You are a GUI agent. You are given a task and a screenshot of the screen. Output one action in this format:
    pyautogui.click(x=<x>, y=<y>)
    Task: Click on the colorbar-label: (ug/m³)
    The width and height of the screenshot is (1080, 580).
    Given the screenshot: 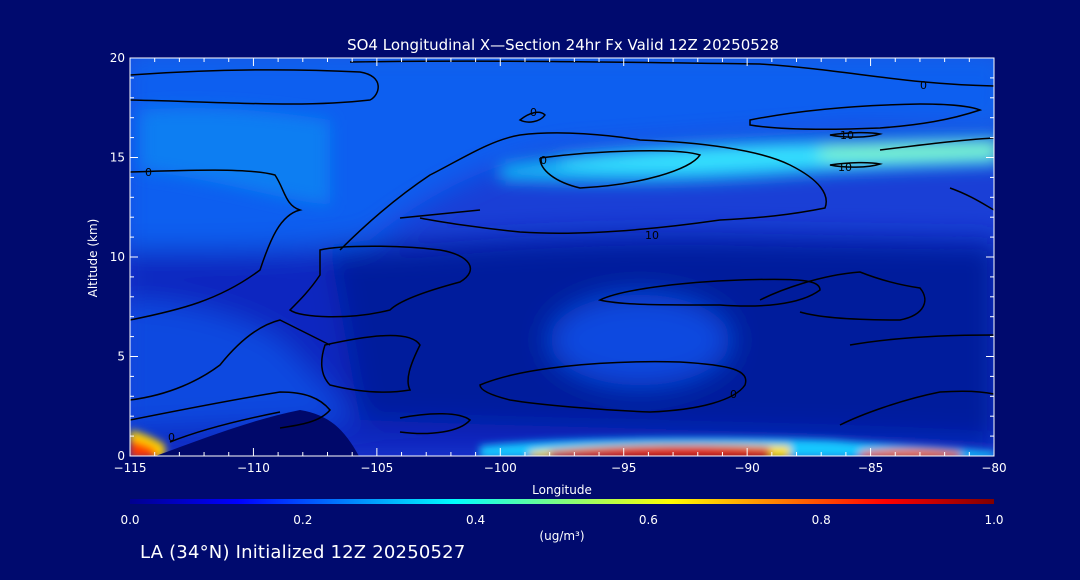 What is the action you would take?
    pyautogui.click(x=561, y=536)
    